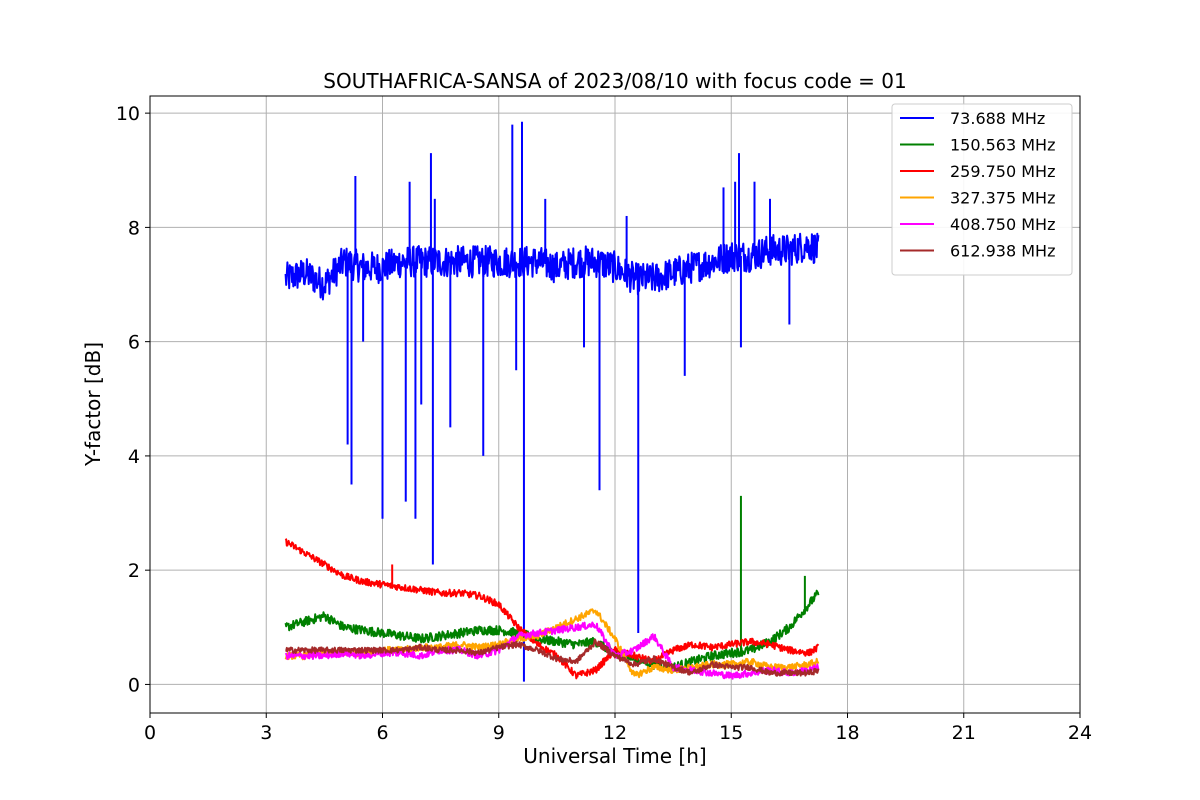 This screenshot has height=800, width=1200. Describe the element at coordinates (134, 343) in the screenshot. I see `y-tick-label: 6` at that location.